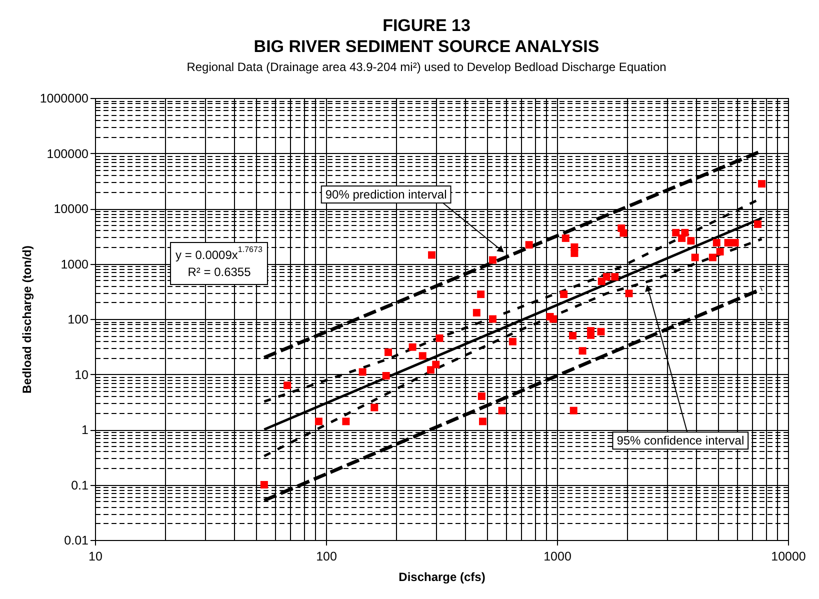  Describe the element at coordinates (326, 557) in the screenshot. I see `x-tick-label: 100` at that location.